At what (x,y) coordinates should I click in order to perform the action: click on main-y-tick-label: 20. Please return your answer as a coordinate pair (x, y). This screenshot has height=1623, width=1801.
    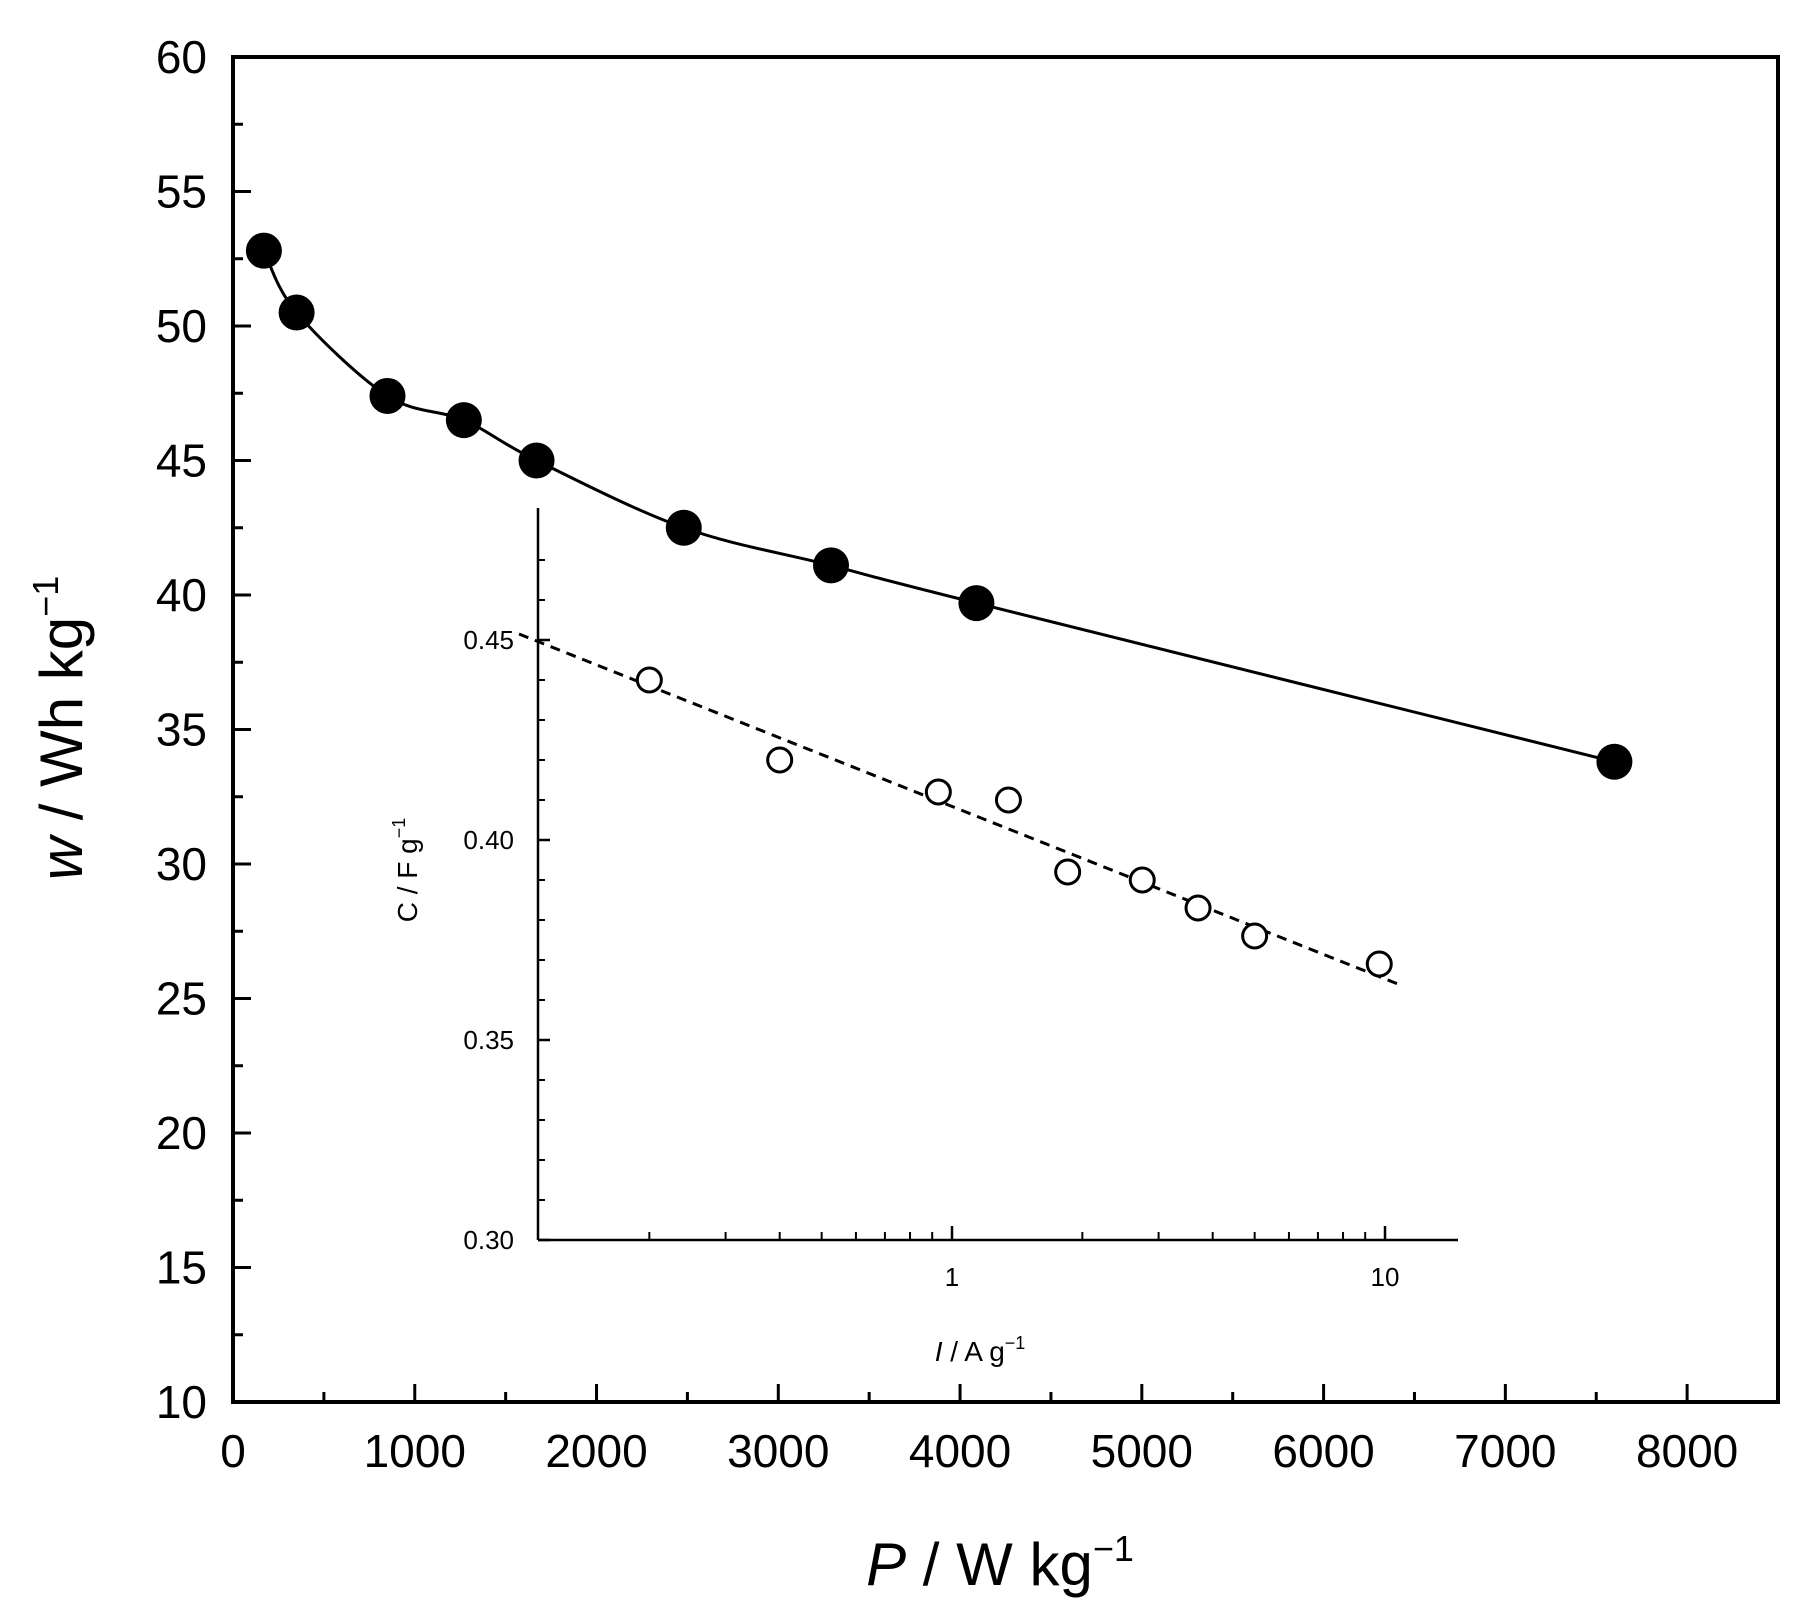
    Looking at the image, I should click on (181, 1133).